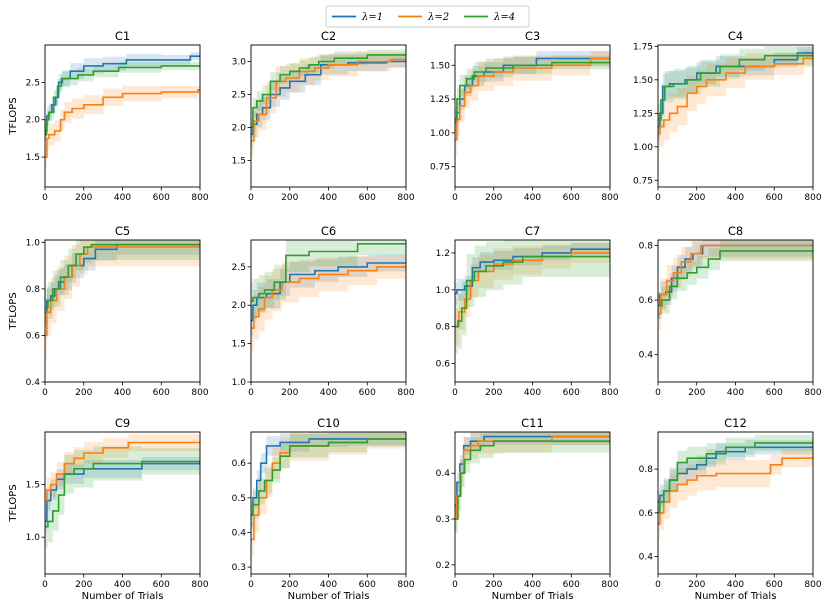 This screenshot has height=609, width=830. What do you see at coordinates (735, 36) in the screenshot?
I see `panel-title: C4` at bounding box center [735, 36].